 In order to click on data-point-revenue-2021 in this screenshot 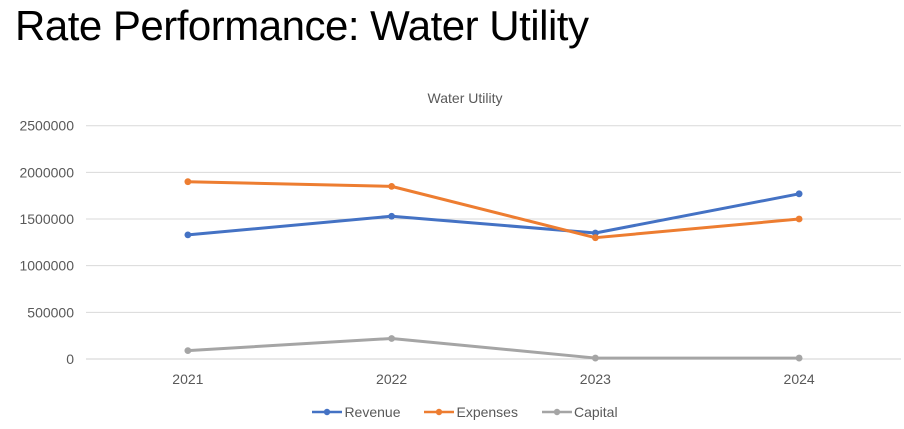, I will do `click(188, 235)`.